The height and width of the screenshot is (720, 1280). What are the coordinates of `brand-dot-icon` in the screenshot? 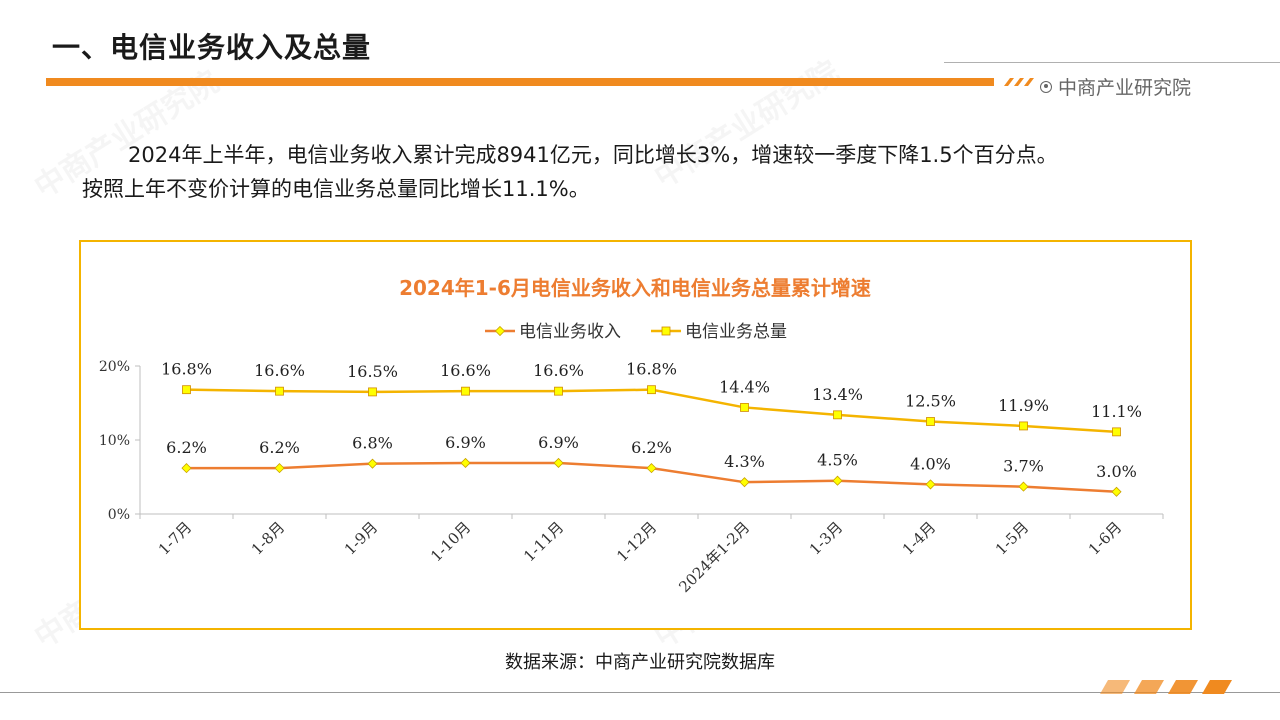 It's located at (1046, 86).